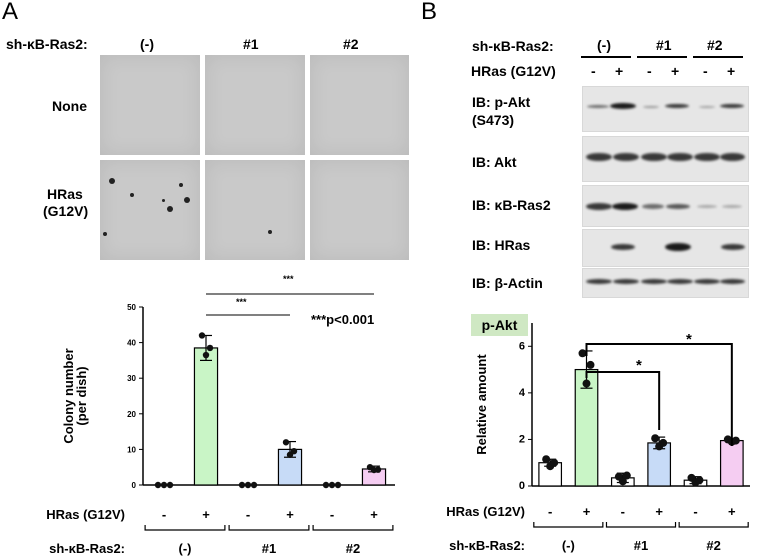 The image size is (759, 557). Describe the element at coordinates (131, 343) in the screenshot. I see `y-tick-label: 40` at that location.